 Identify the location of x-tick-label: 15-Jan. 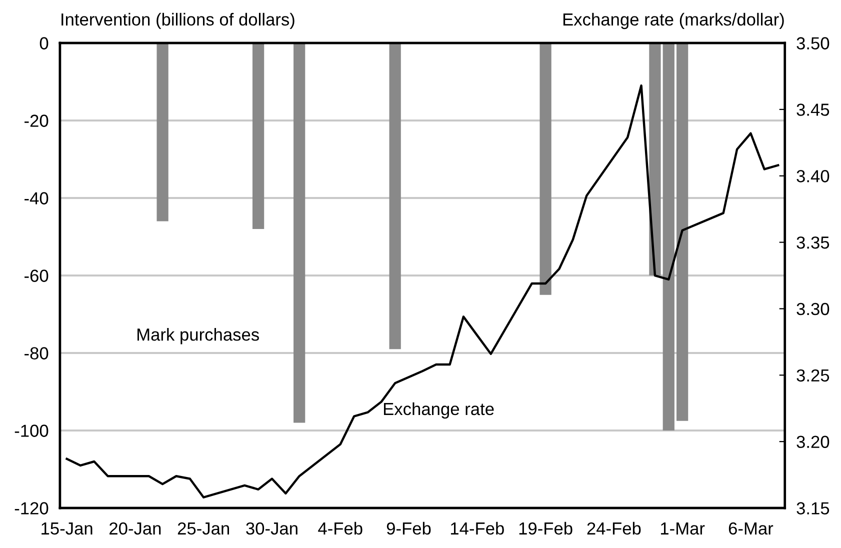
(67, 528).